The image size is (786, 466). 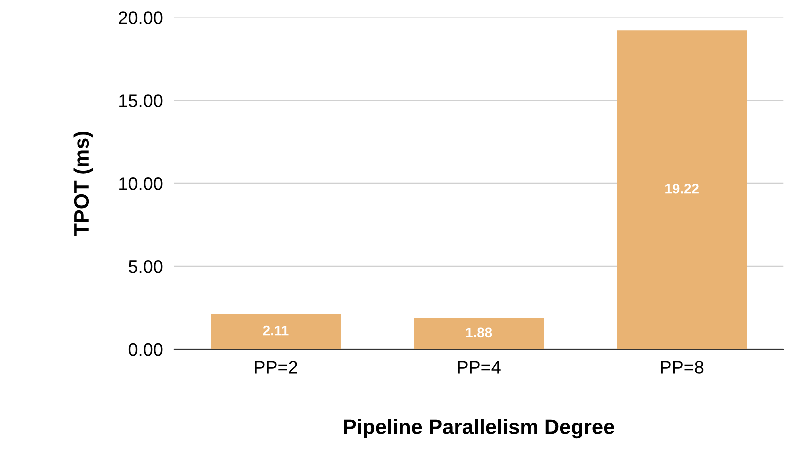 I want to click on data-label: 1.88, so click(x=479, y=333).